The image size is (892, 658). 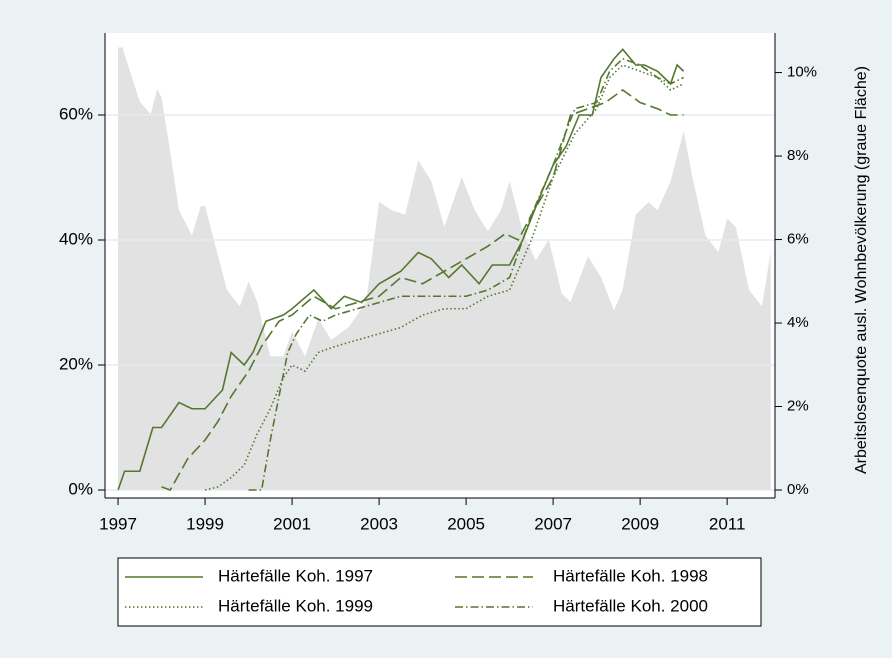 What do you see at coordinates (118, 523) in the screenshot?
I see `x-tick-label: 1997` at bounding box center [118, 523].